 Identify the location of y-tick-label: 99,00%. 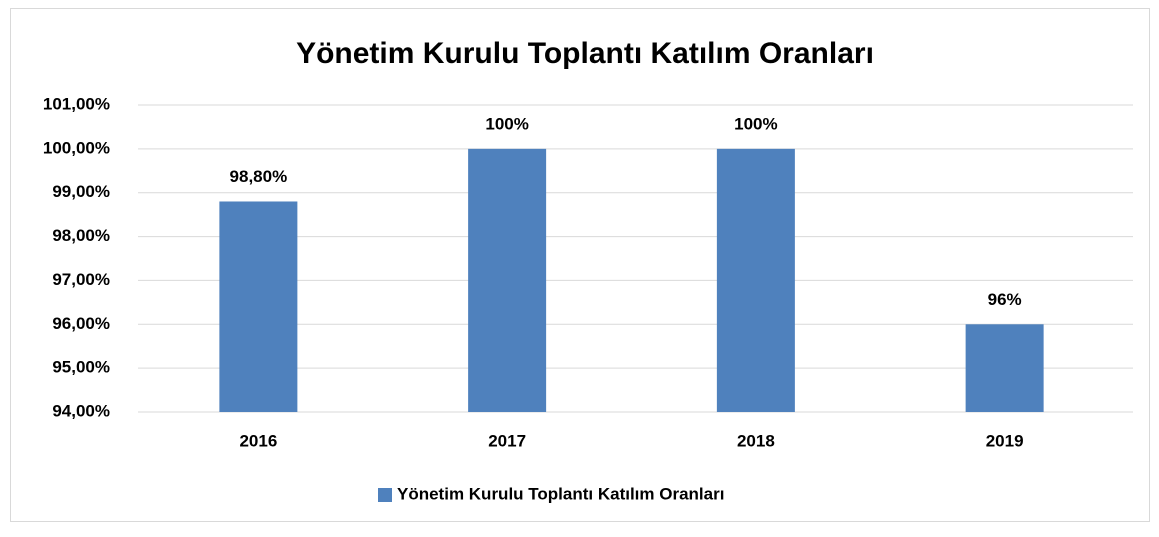
(81, 191).